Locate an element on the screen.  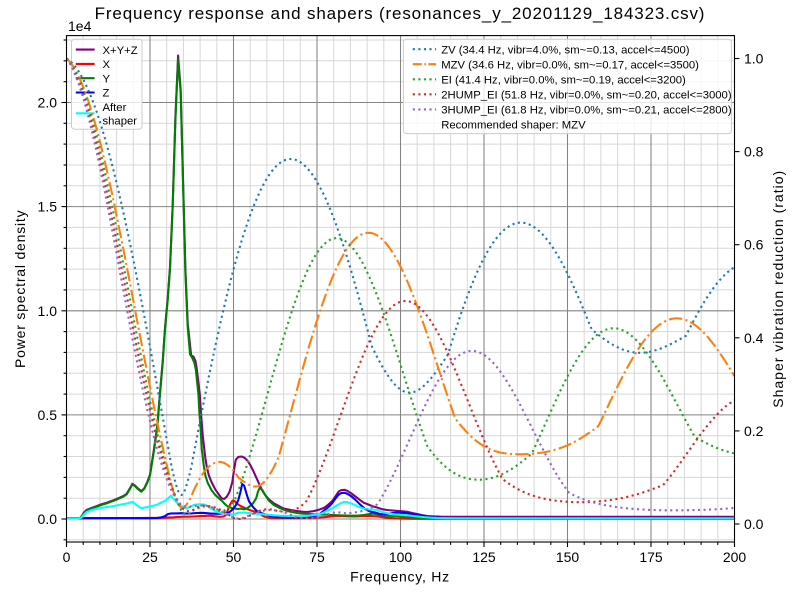
svg-text:Shaper vibration reduction (ra: Shaper vibration reduction (ratio) is located at coordinates (778, 289).